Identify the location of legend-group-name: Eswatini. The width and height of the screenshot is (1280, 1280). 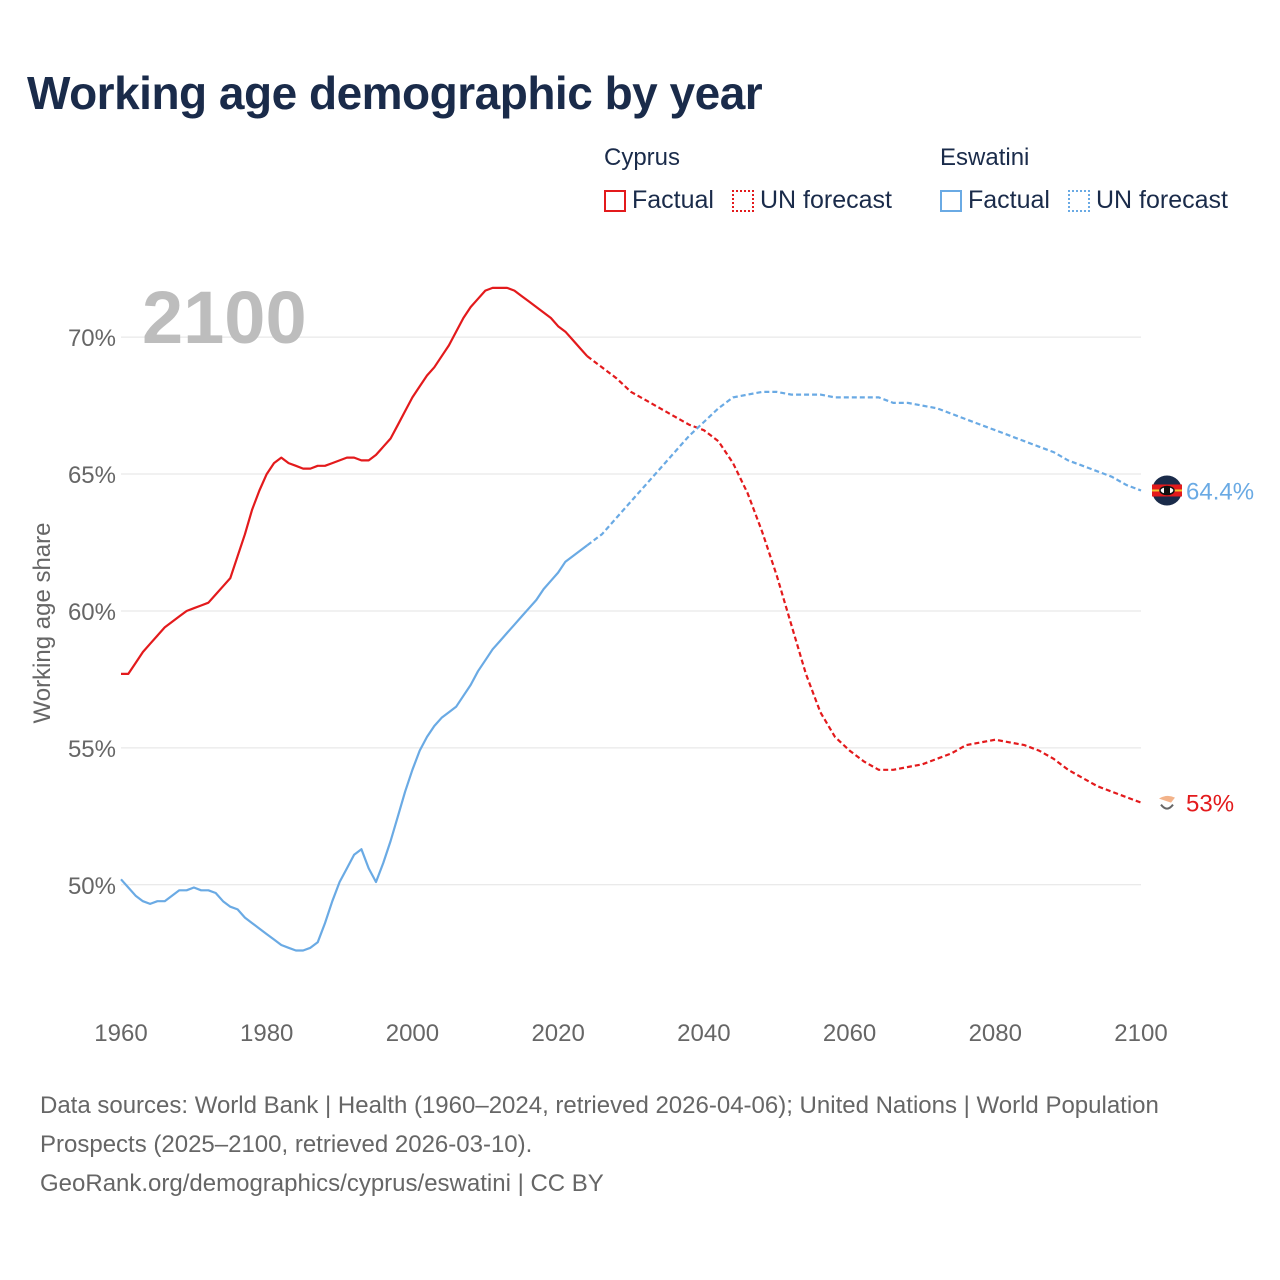
(985, 157).